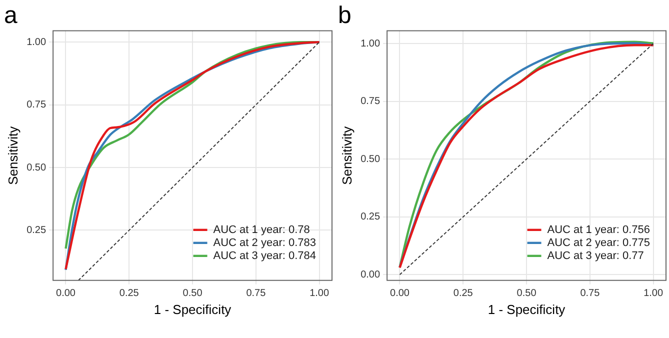  I want to click on legend-label: AUC at 1 year: 0.756, so click(598, 230).